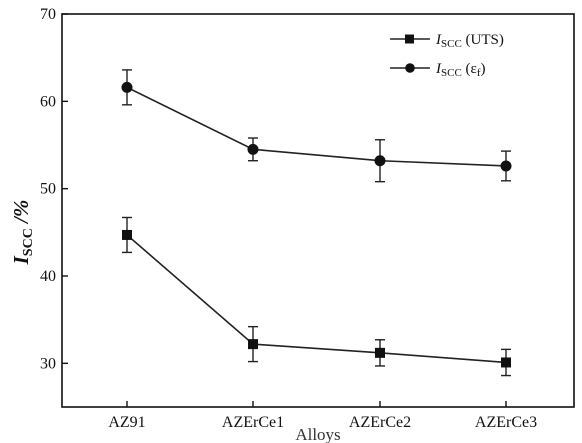  Describe the element at coordinates (317, 434) in the screenshot. I see `x-axis-title: Alloys` at that location.